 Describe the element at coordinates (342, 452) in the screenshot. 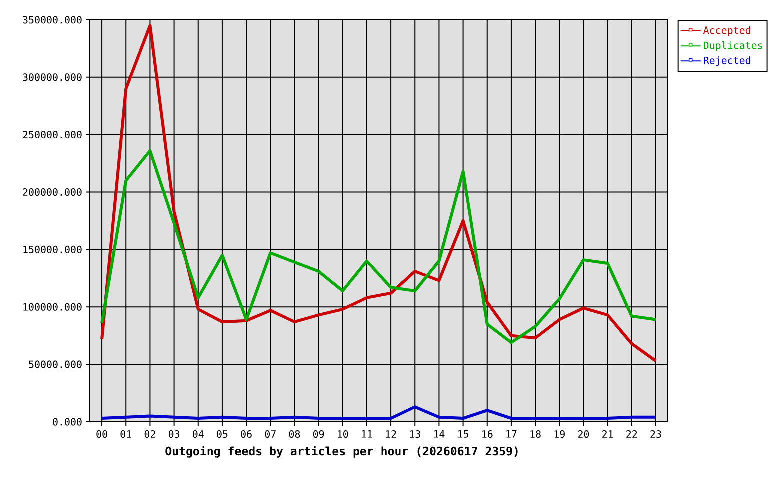

I see `x-axis-title: Outgoing feeds by articles per hour (20260617 2359)` at that location.